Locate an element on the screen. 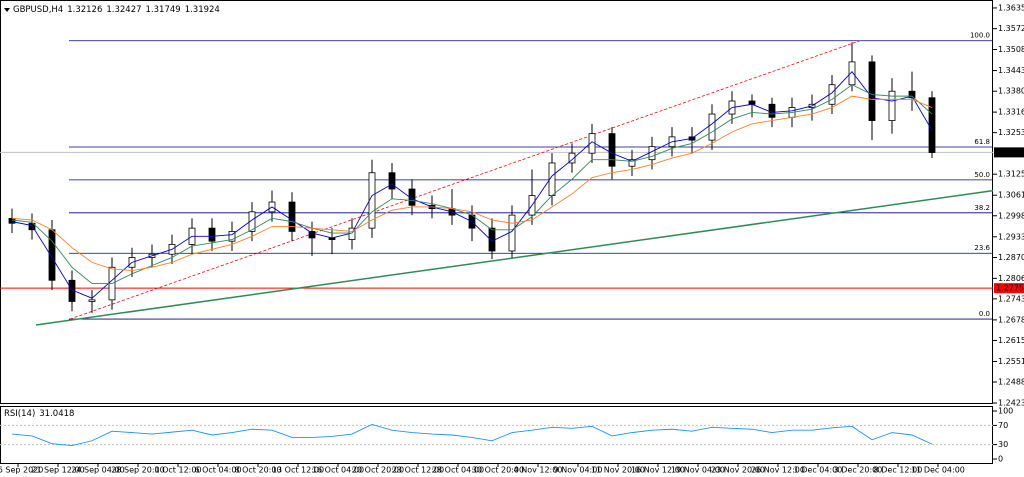 The height and width of the screenshot is (477, 1024). x-tick-label: 16 Nov 12:00 is located at coordinates (658, 470).